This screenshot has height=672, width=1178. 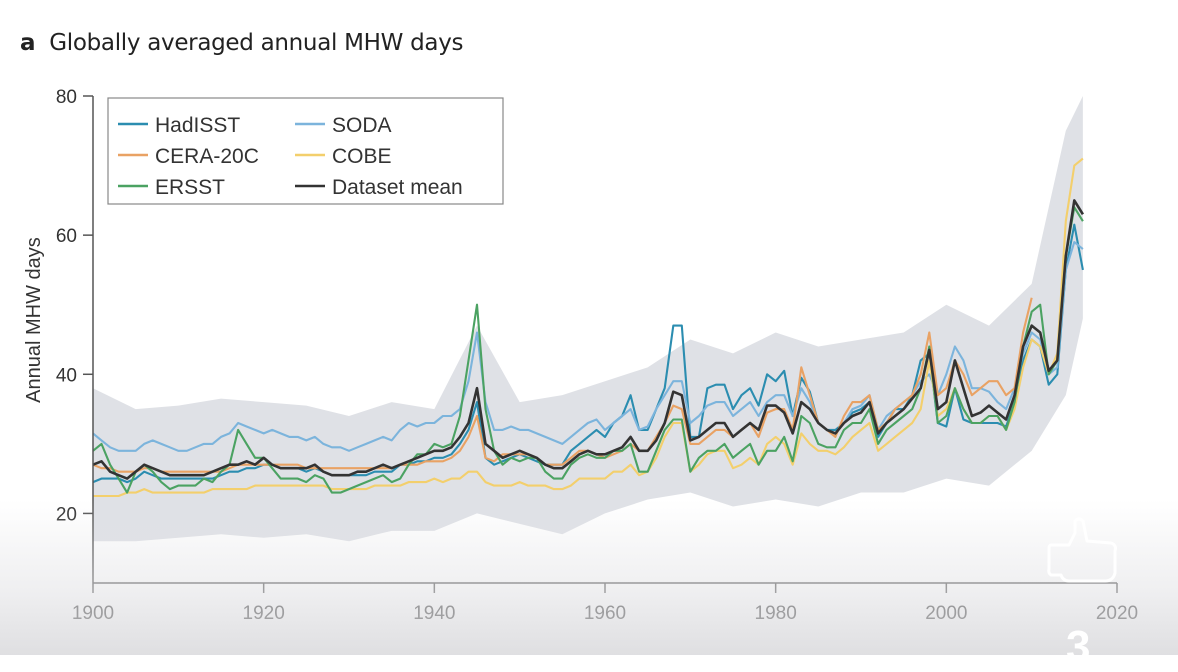 I want to click on chart-title: a Globally averaged annual MHW days, so click(x=241, y=43).